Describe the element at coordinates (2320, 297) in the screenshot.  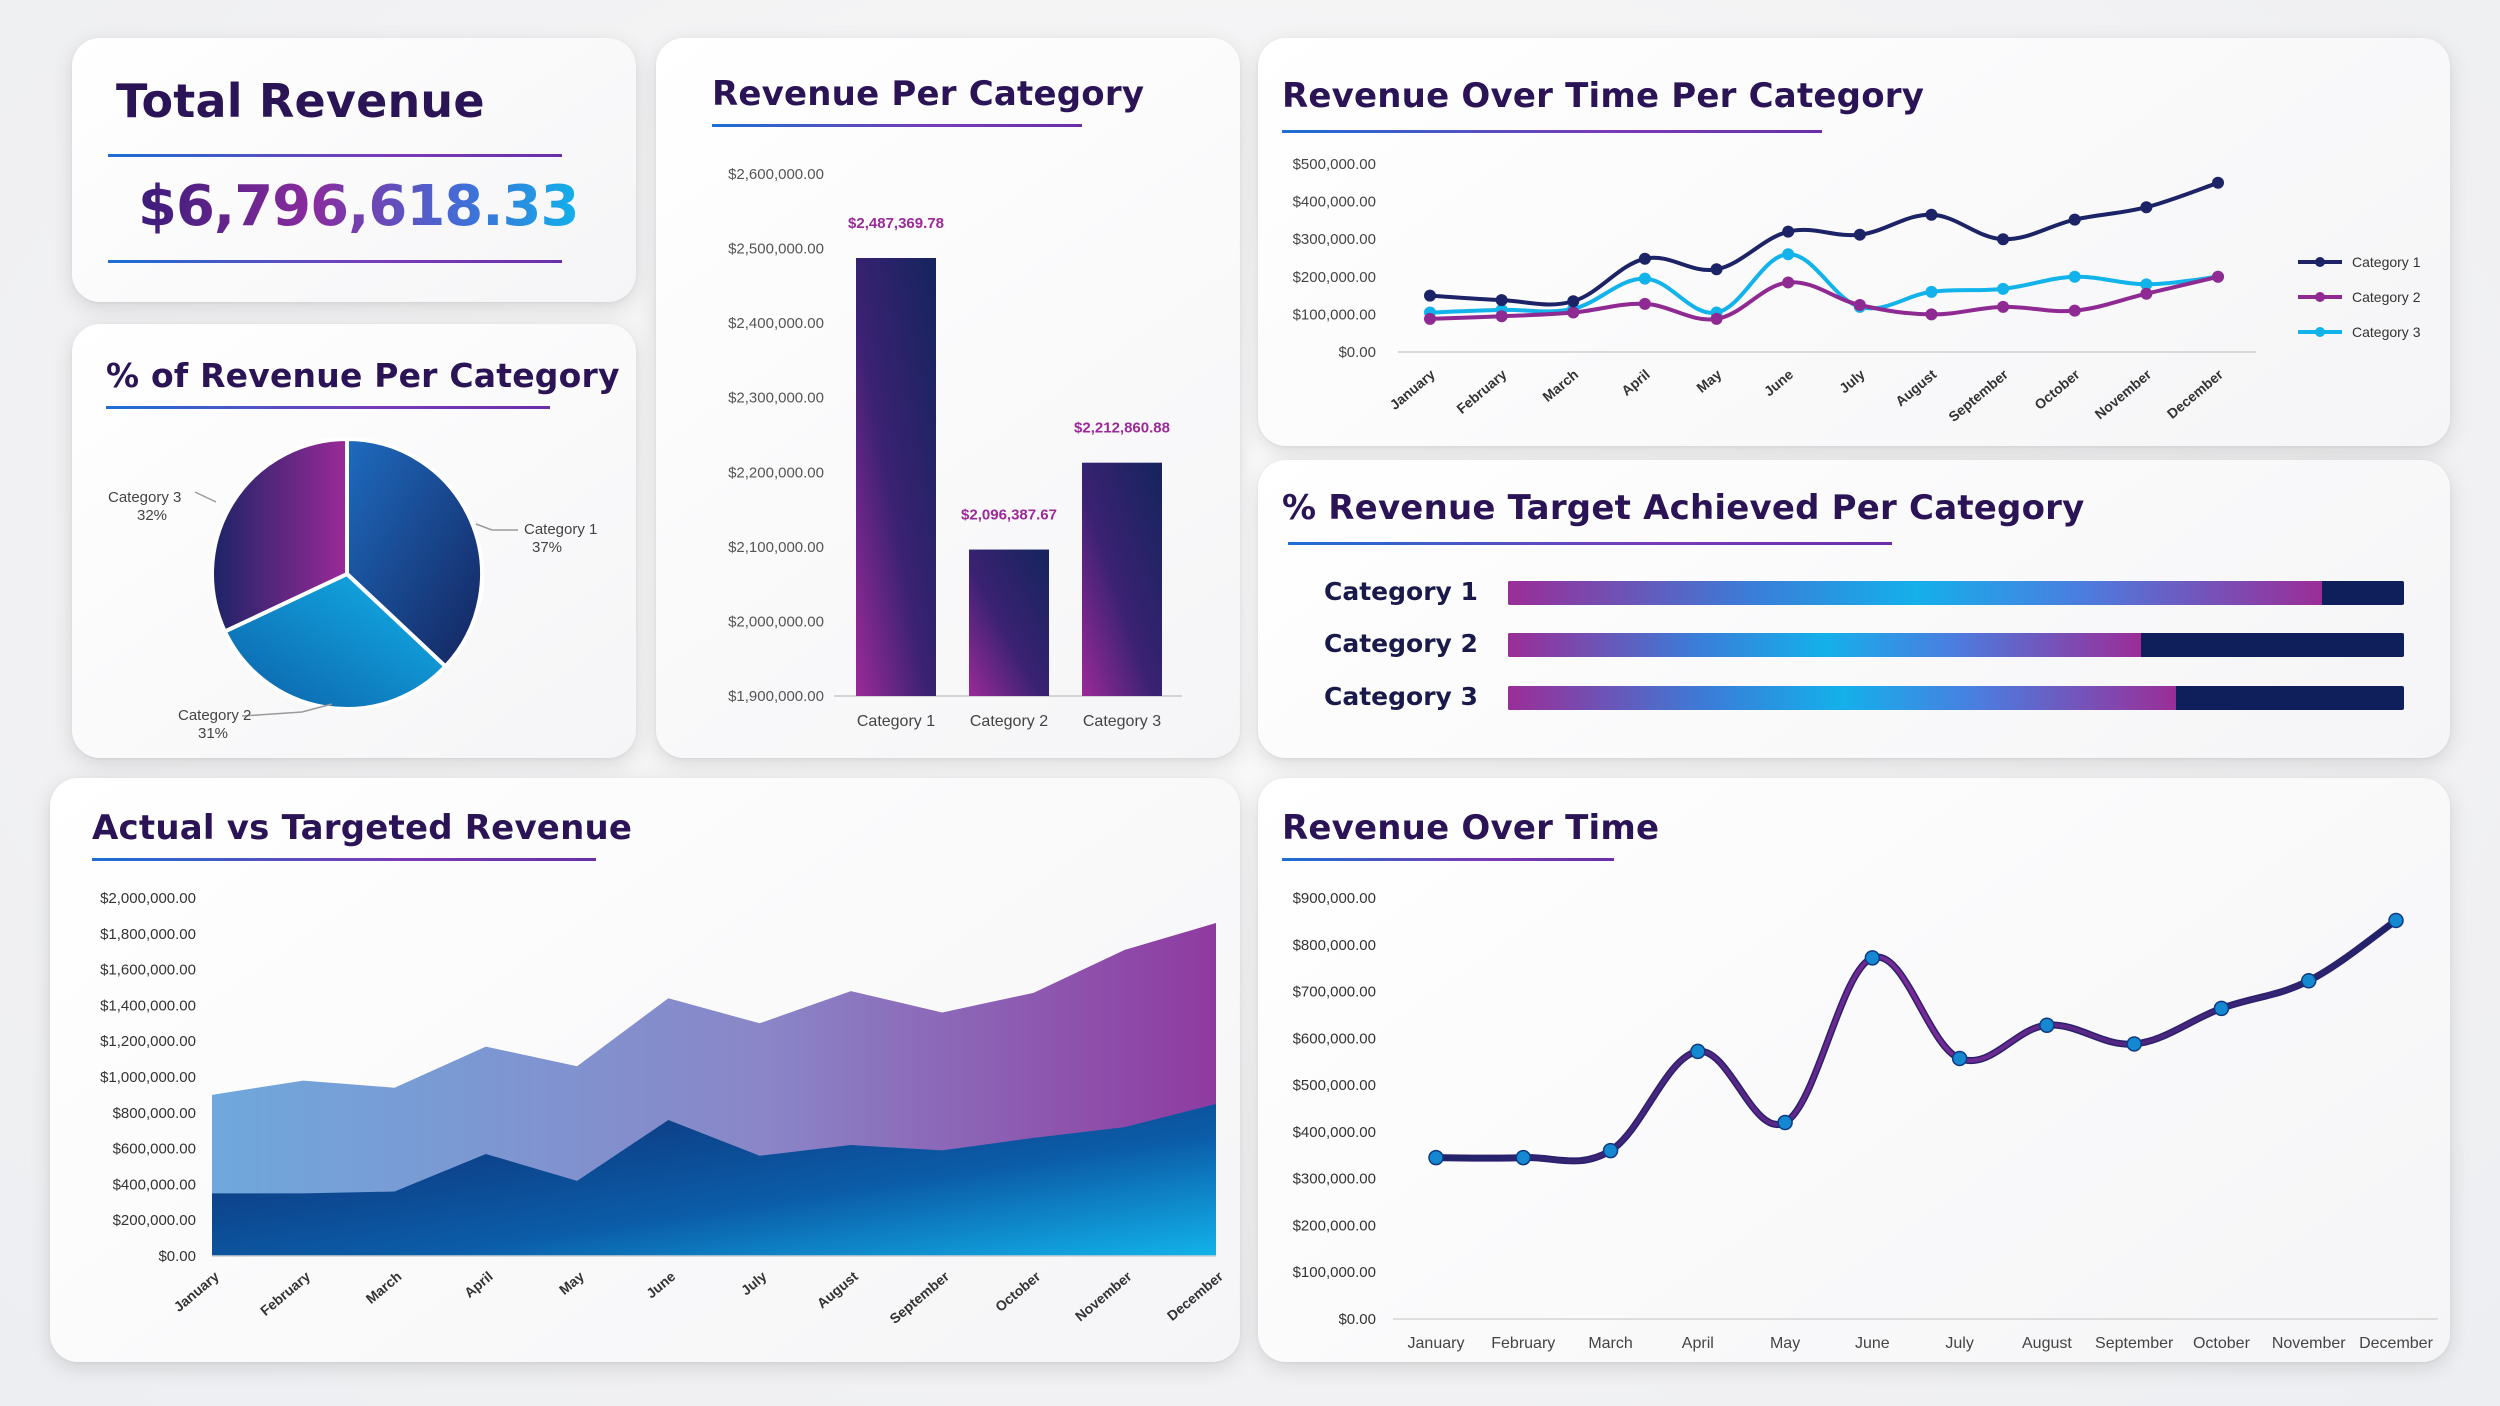
I see `legend-marker` at that location.